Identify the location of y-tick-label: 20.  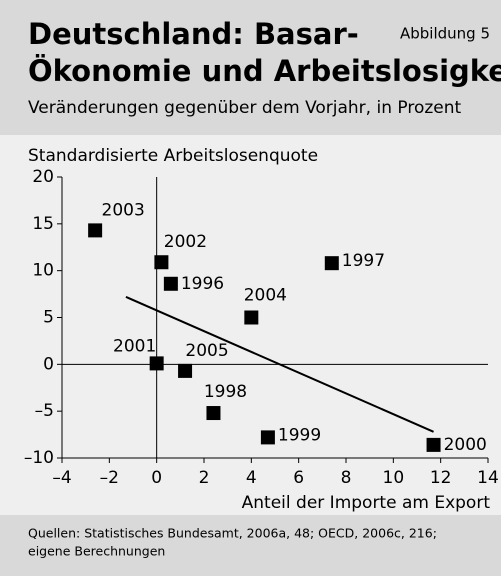
(43, 177).